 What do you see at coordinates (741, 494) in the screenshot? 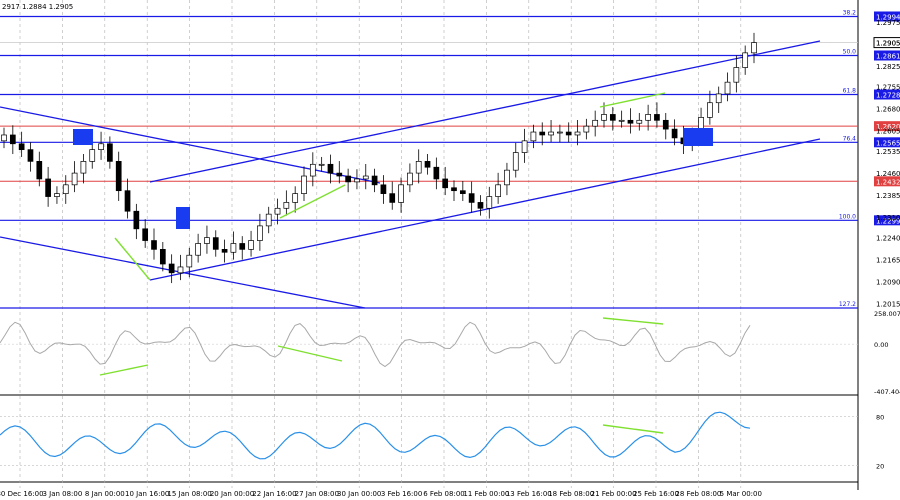
I see `x-tick-label: 5 Mar 00:00` at bounding box center [741, 494].